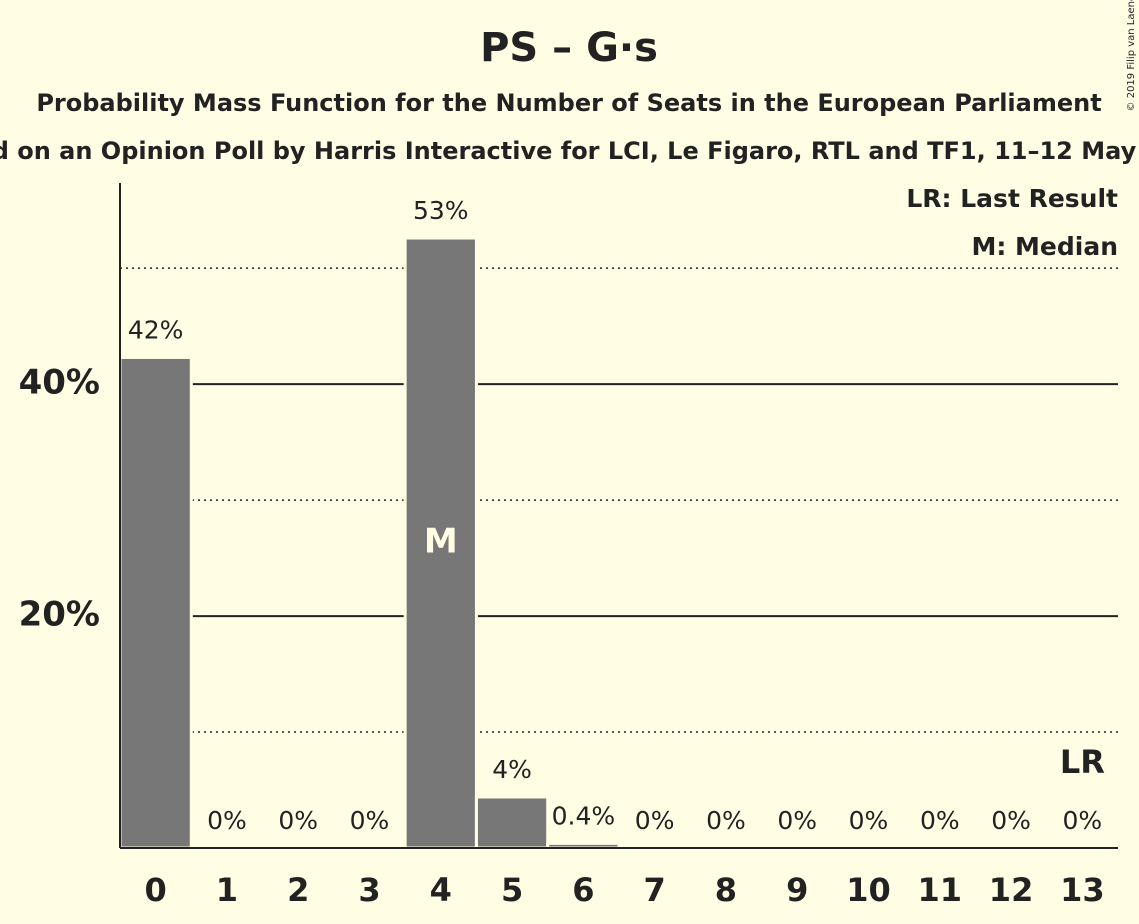  What do you see at coordinates (369, 890) in the screenshot?
I see `x-tick-label: 3` at bounding box center [369, 890].